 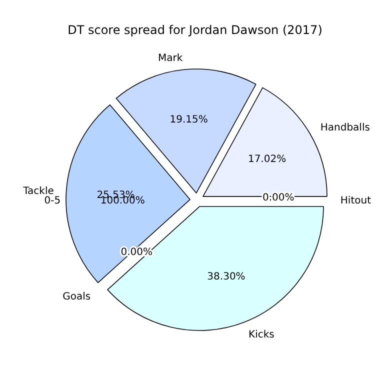 I want to click on data-label: 38.30%, so click(x=226, y=276).